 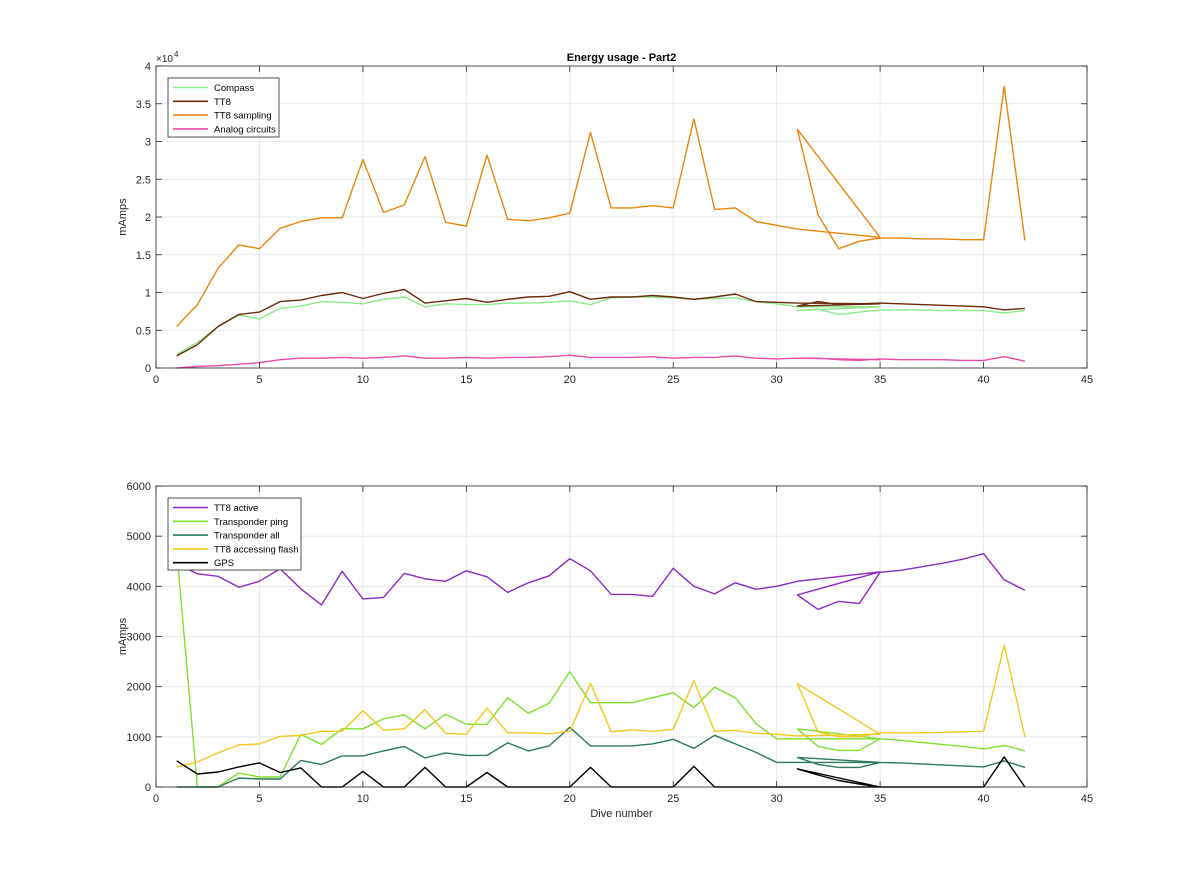 What do you see at coordinates (224, 563) in the screenshot?
I see `legend-label: GPS` at bounding box center [224, 563].